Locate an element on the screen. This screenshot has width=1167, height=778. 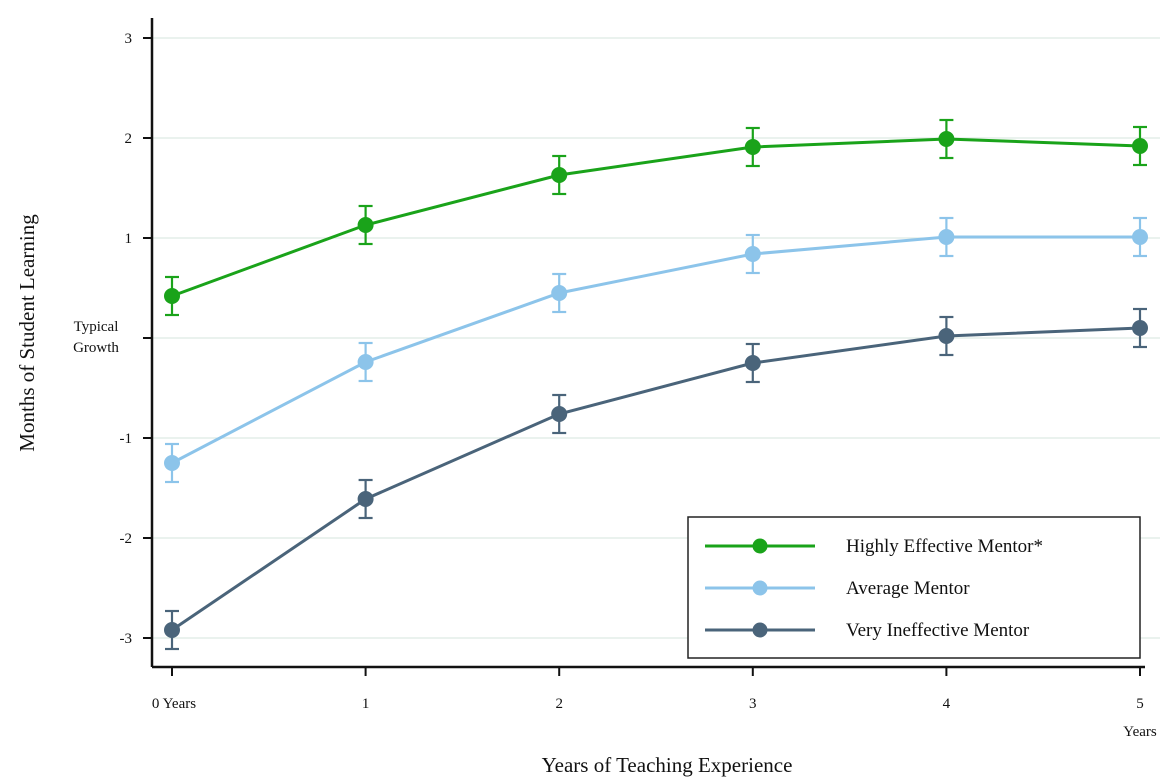
y-tick-label: 2 is located at coordinates (129, 139).